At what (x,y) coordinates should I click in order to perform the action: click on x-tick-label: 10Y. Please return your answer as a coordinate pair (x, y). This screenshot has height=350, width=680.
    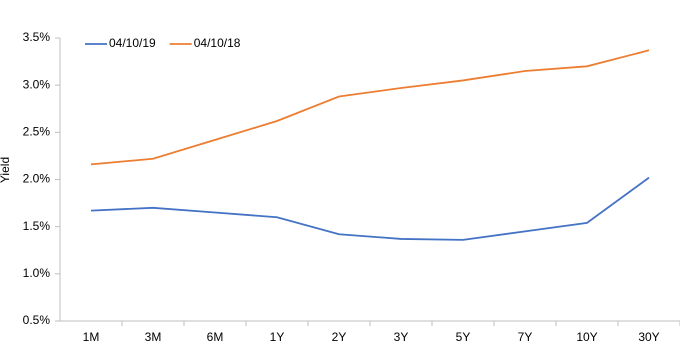
    Looking at the image, I should click on (586, 337).